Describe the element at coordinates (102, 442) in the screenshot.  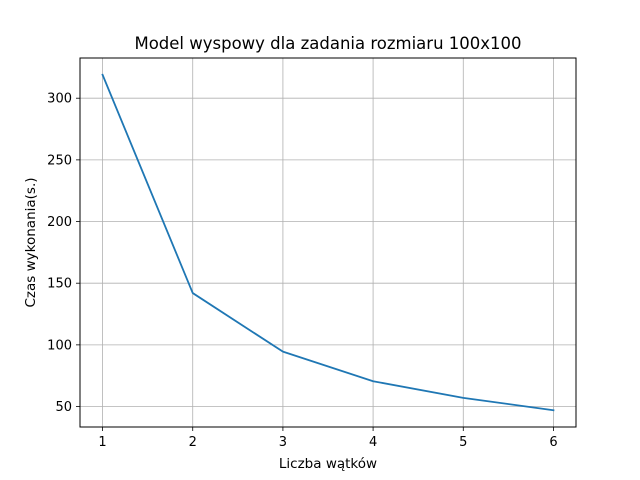
I see `x-tick-label: 1` at that location.